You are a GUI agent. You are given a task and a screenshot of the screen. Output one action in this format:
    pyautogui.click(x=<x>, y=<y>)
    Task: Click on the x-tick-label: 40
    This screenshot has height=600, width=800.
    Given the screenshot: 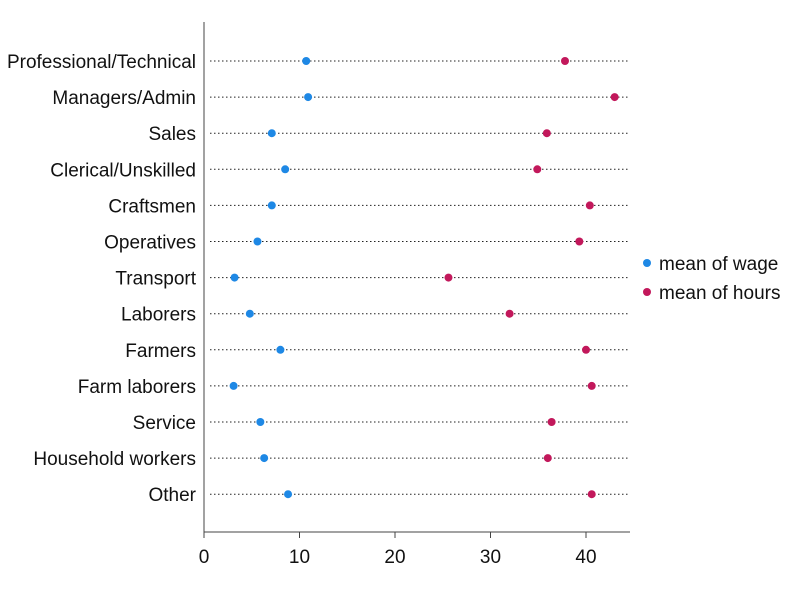 What is the action you would take?
    pyautogui.click(x=585, y=557)
    